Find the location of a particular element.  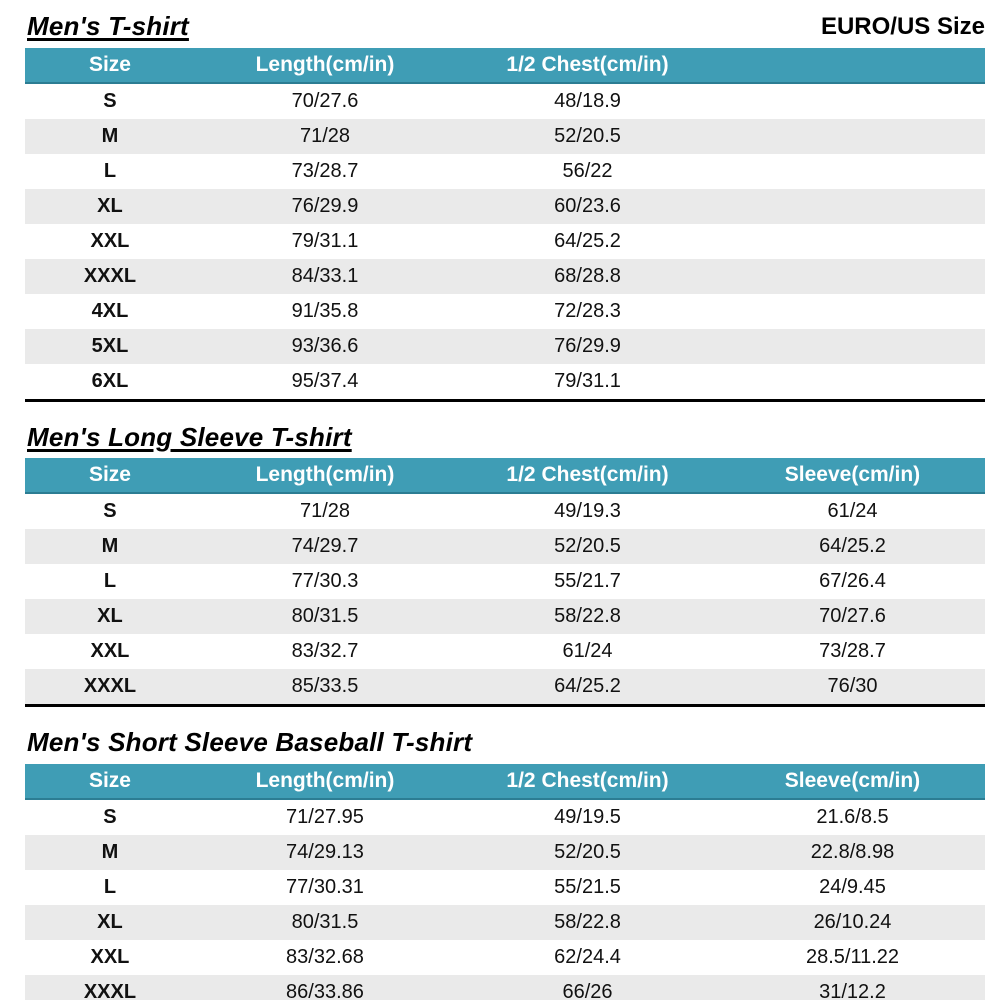

table-row: M 71/28 52/20.5 is located at coordinates (505, 136).